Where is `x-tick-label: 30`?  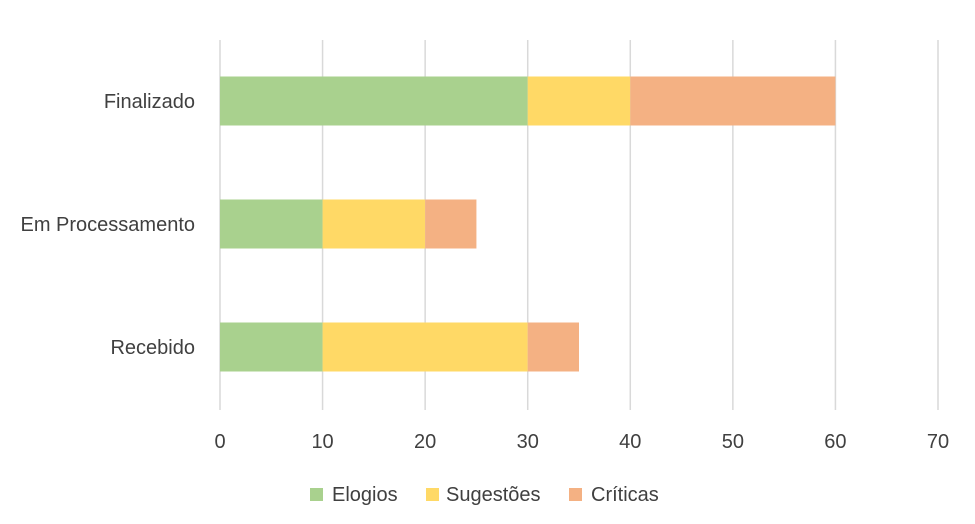
x-tick-label: 30 is located at coordinates (528, 442).